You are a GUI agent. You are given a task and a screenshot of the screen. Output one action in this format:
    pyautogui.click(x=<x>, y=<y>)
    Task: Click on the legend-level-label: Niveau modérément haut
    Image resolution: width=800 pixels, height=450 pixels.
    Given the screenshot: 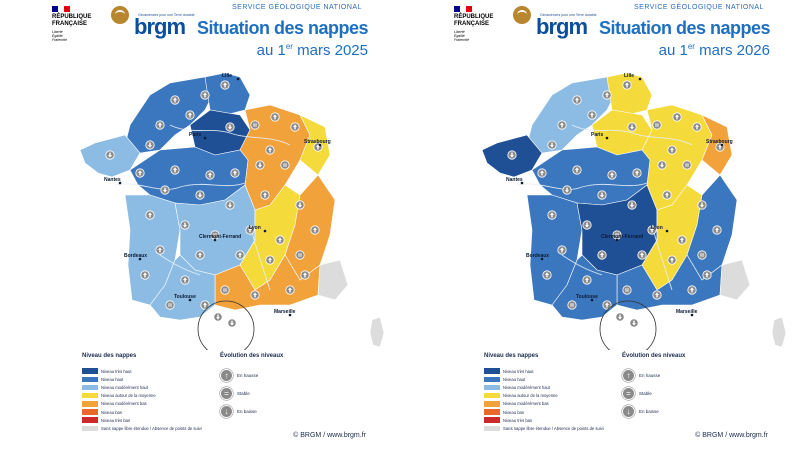 What is the action you would take?
    pyautogui.click(x=527, y=387)
    